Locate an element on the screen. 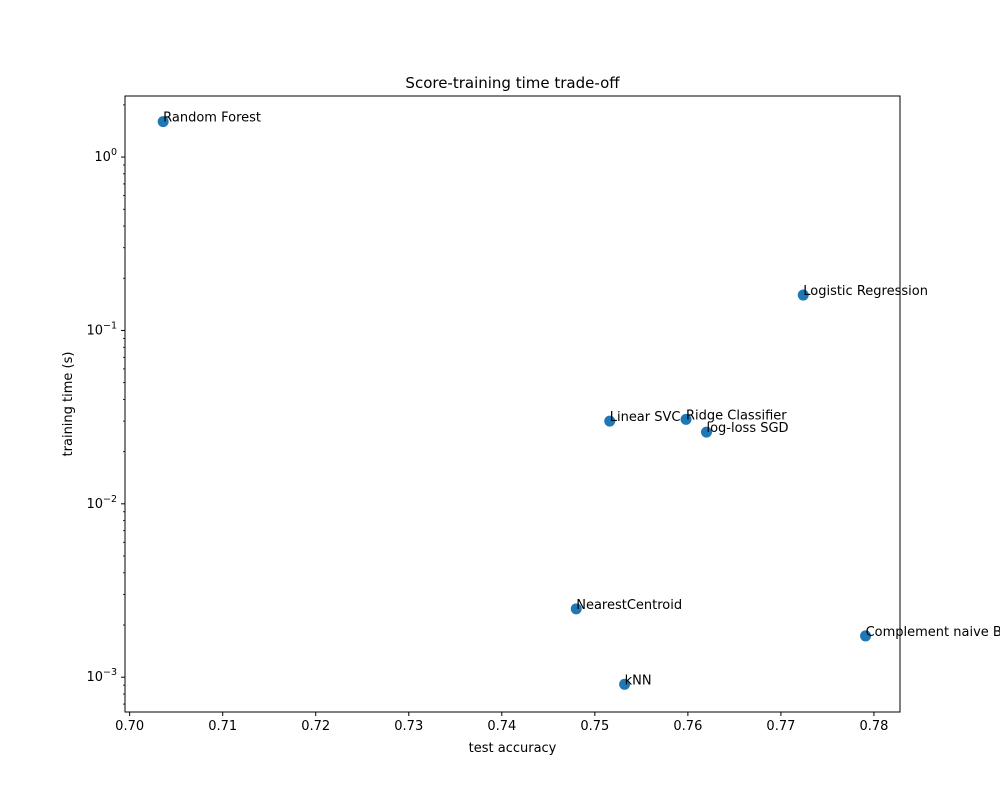 The image size is (1000, 800). point-label: Complement naive Bayes is located at coordinates (933, 632).